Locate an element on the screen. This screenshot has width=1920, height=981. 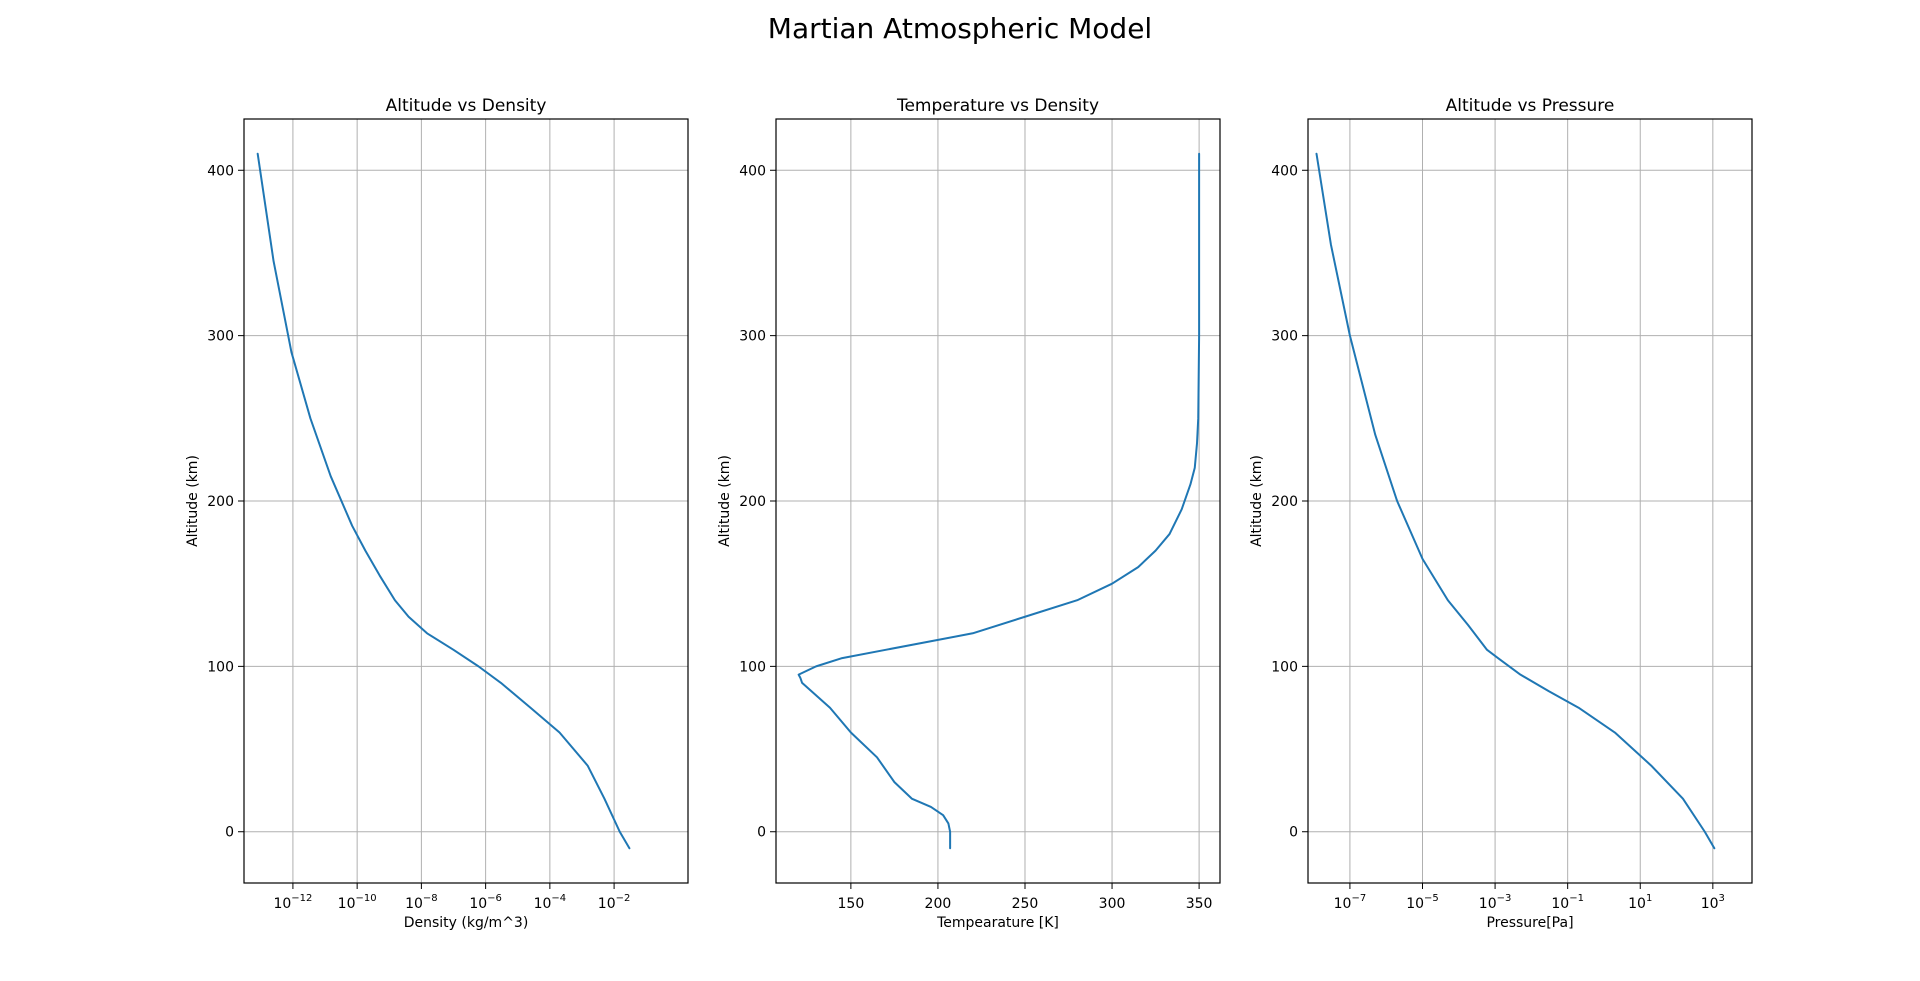
x-tick-label: 103 is located at coordinates (1713, 902).